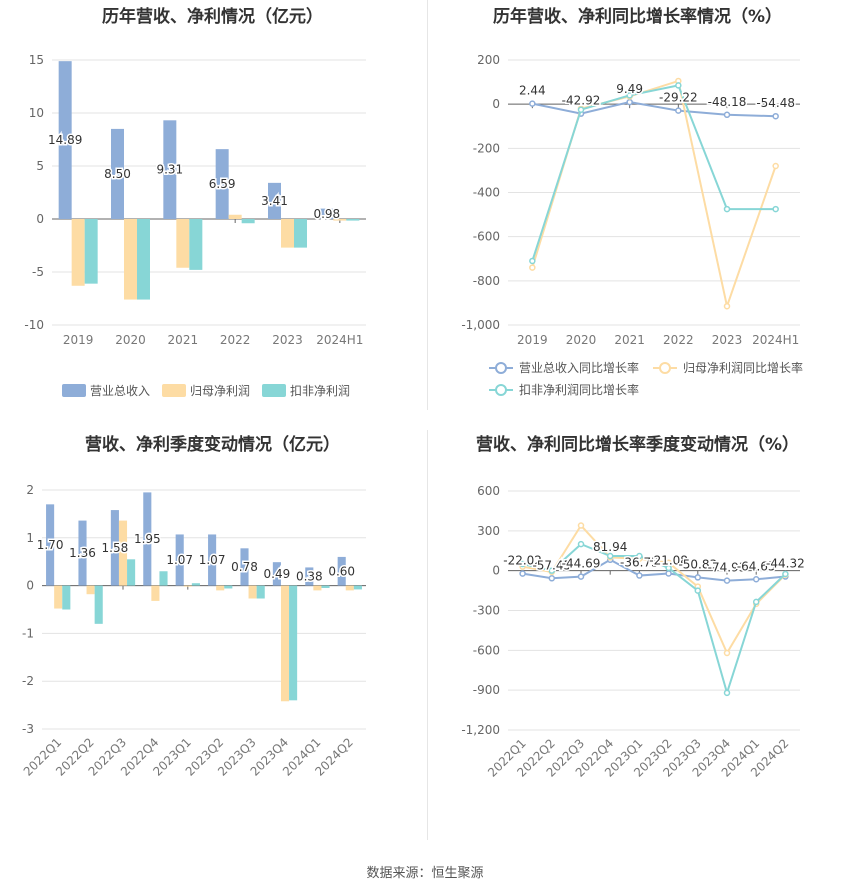 This screenshot has width=850, height=891. What do you see at coordinates (678, 98) in the screenshot?
I see `data-label: -29.22` at bounding box center [678, 98].